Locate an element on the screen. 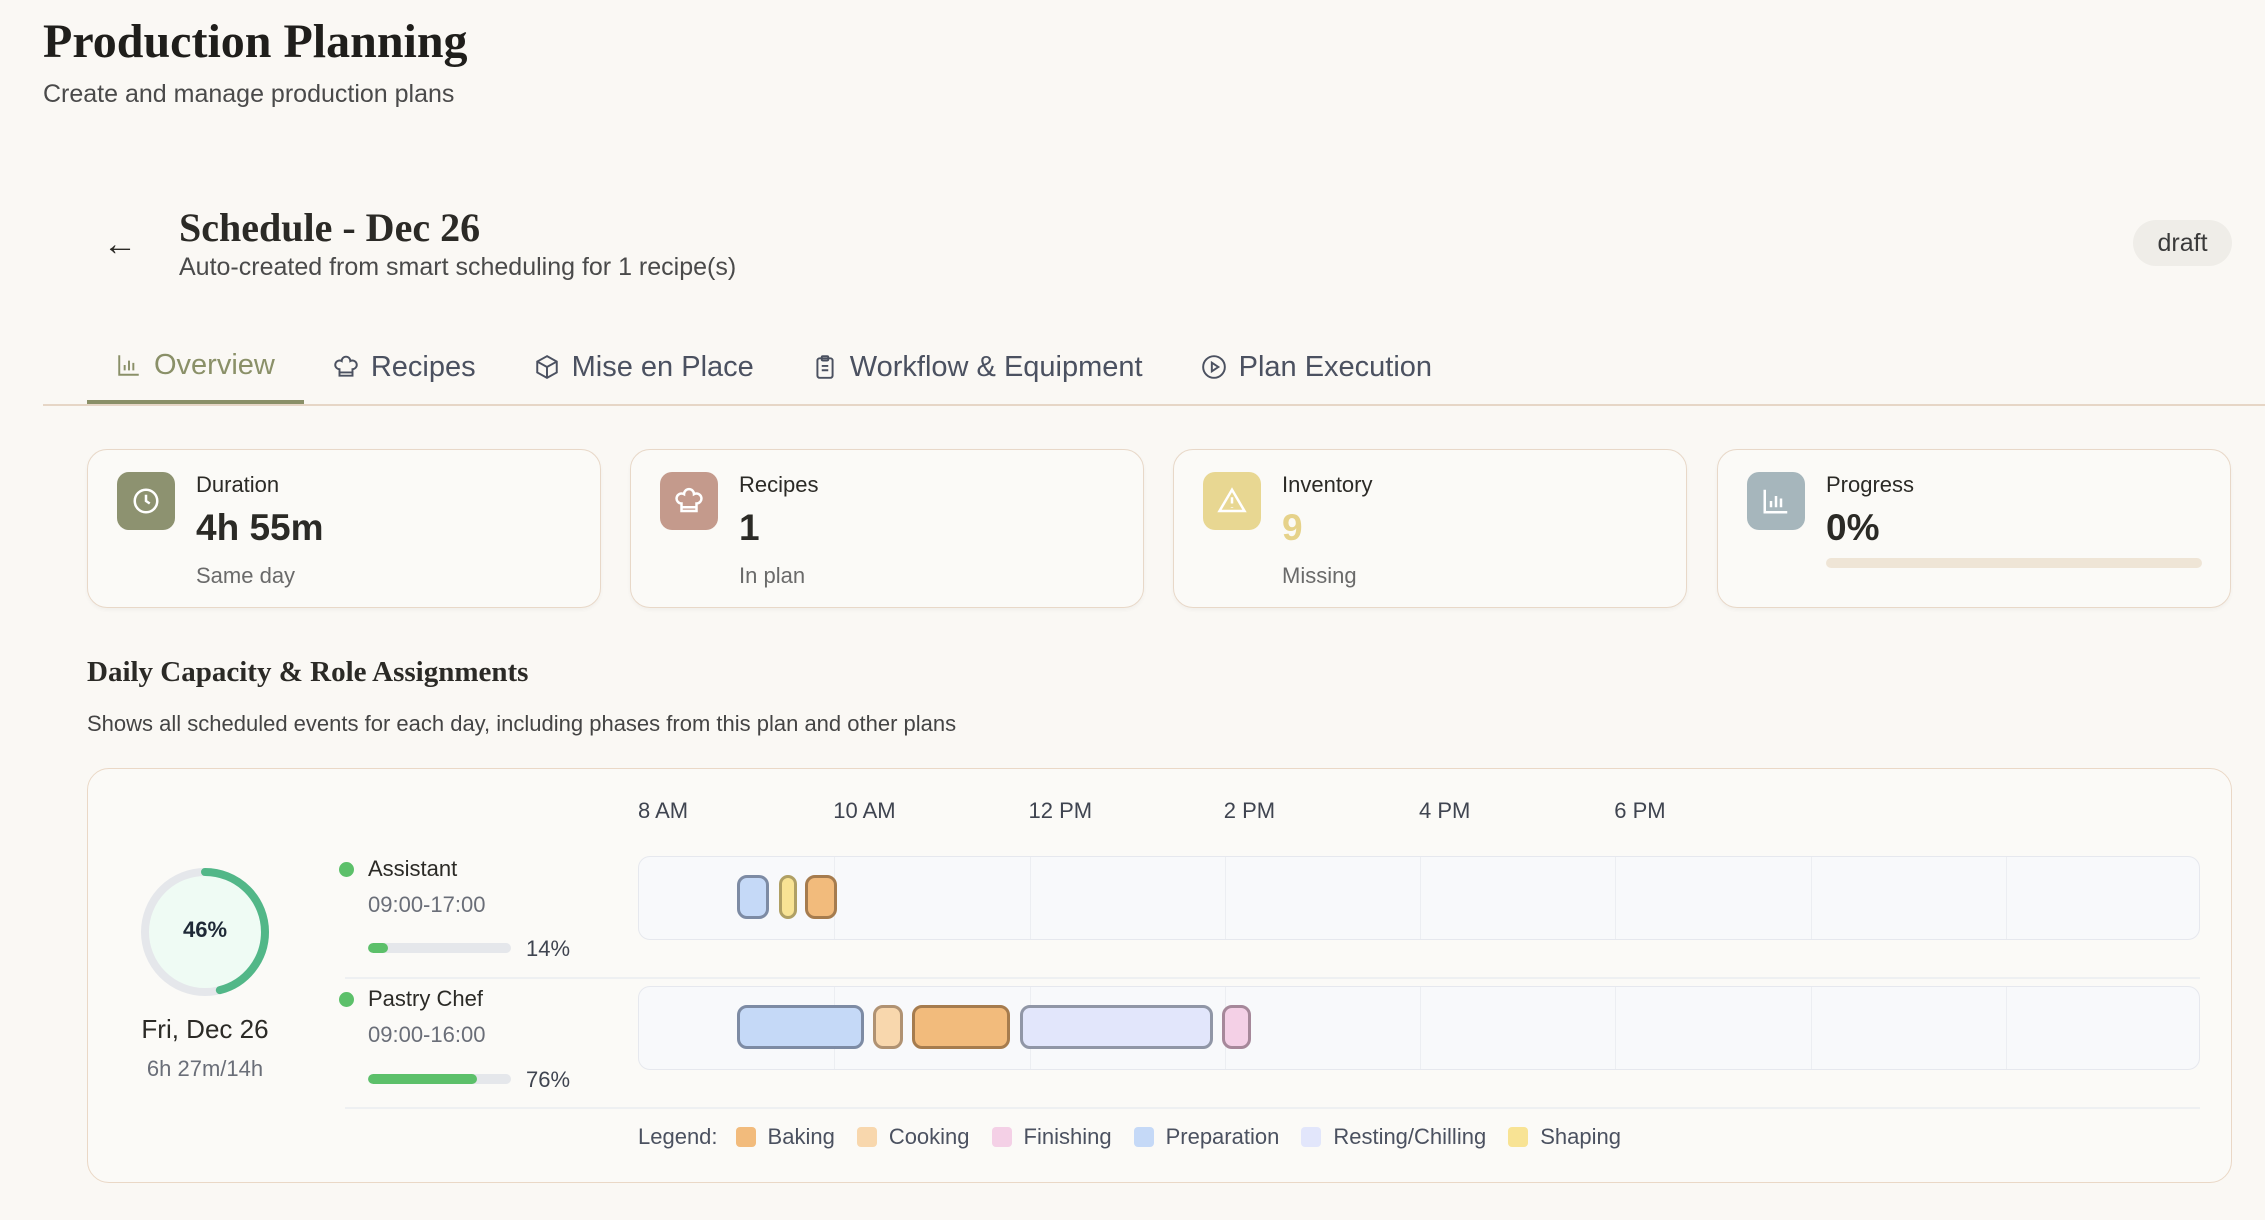  legend-item: Baking is located at coordinates (785, 1137).